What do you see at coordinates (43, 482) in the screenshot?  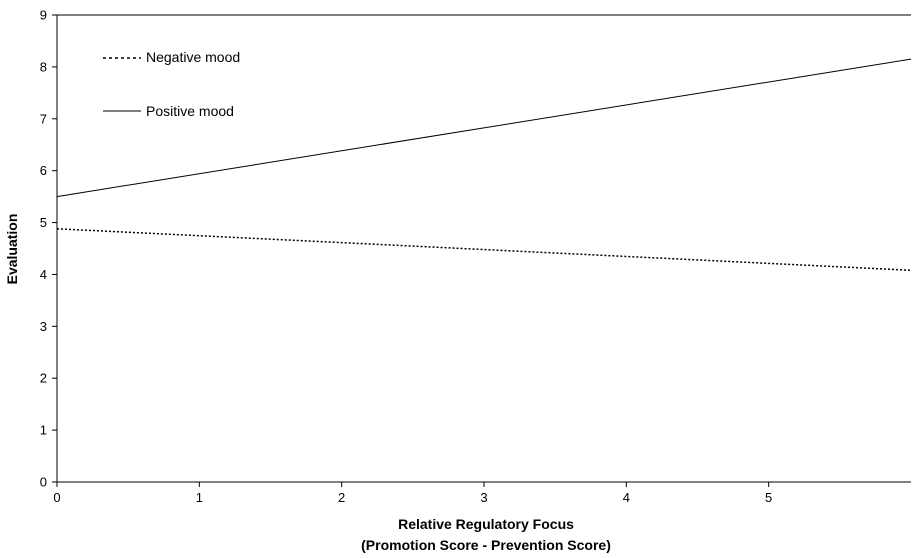 I see `y-tick-label: 0` at bounding box center [43, 482].